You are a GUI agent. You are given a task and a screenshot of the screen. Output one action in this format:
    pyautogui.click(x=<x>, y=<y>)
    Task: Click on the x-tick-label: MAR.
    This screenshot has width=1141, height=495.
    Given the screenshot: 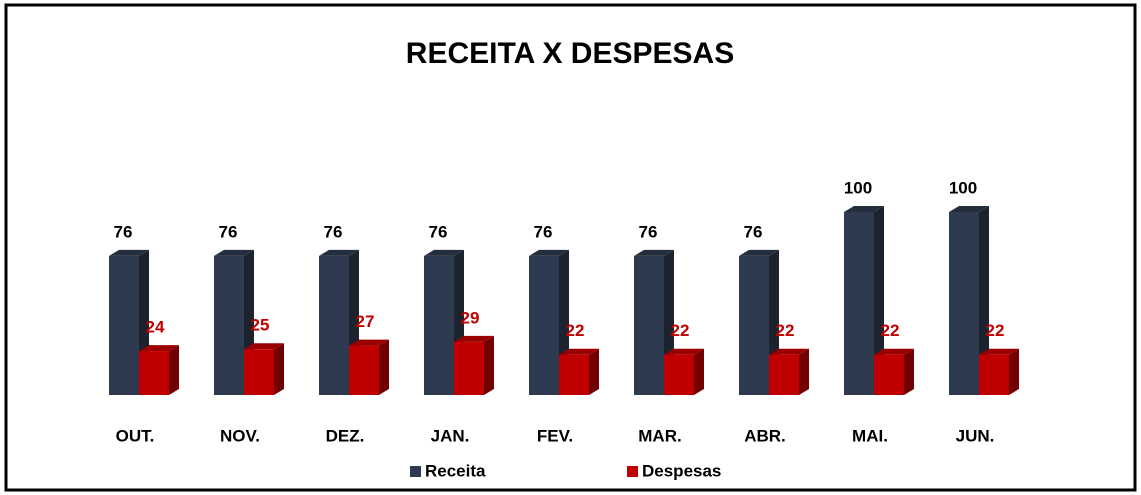 What is the action you would take?
    pyautogui.click(x=659, y=435)
    